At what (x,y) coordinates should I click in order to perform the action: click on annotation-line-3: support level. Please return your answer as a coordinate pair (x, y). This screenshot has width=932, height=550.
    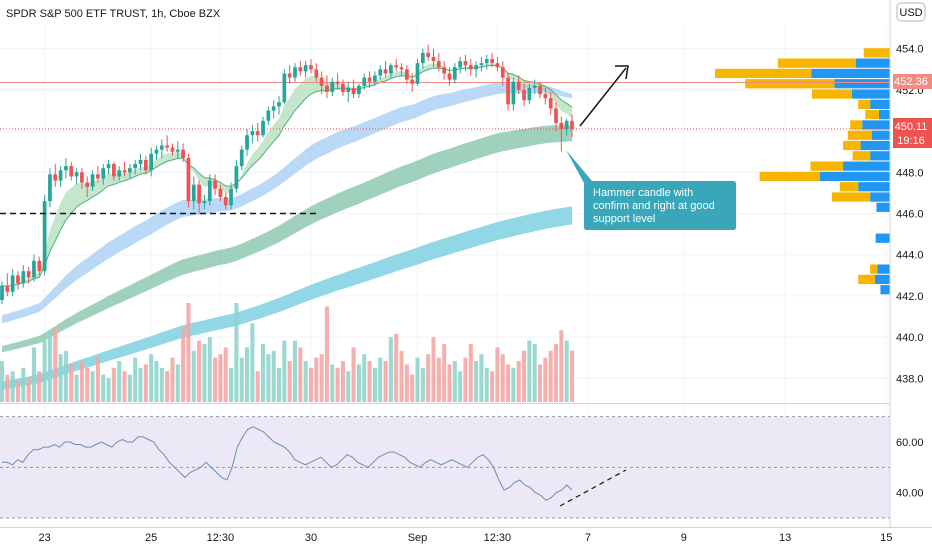
    Looking at the image, I should click on (624, 219).